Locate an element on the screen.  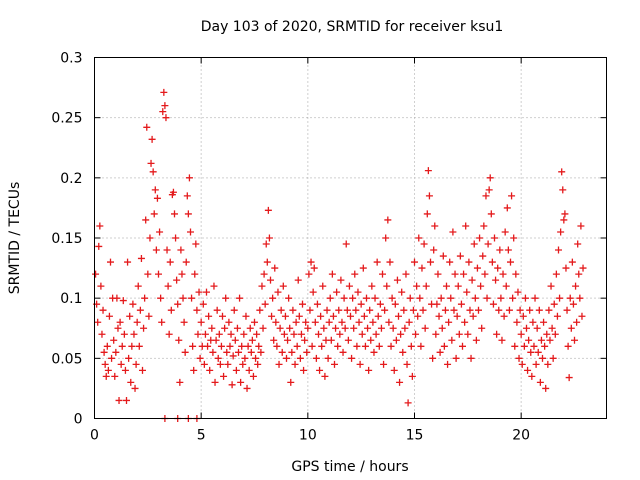
y-tick-label: 0 is located at coordinates (78, 420).